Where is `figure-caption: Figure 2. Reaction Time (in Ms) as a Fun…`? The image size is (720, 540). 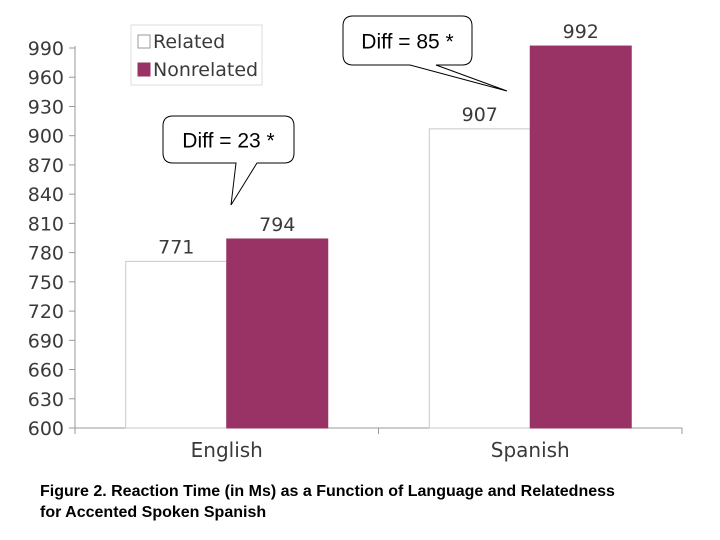
figure-caption: Figure 2. Reaction Time (in Ms) as a Fun… is located at coordinates (370, 502).